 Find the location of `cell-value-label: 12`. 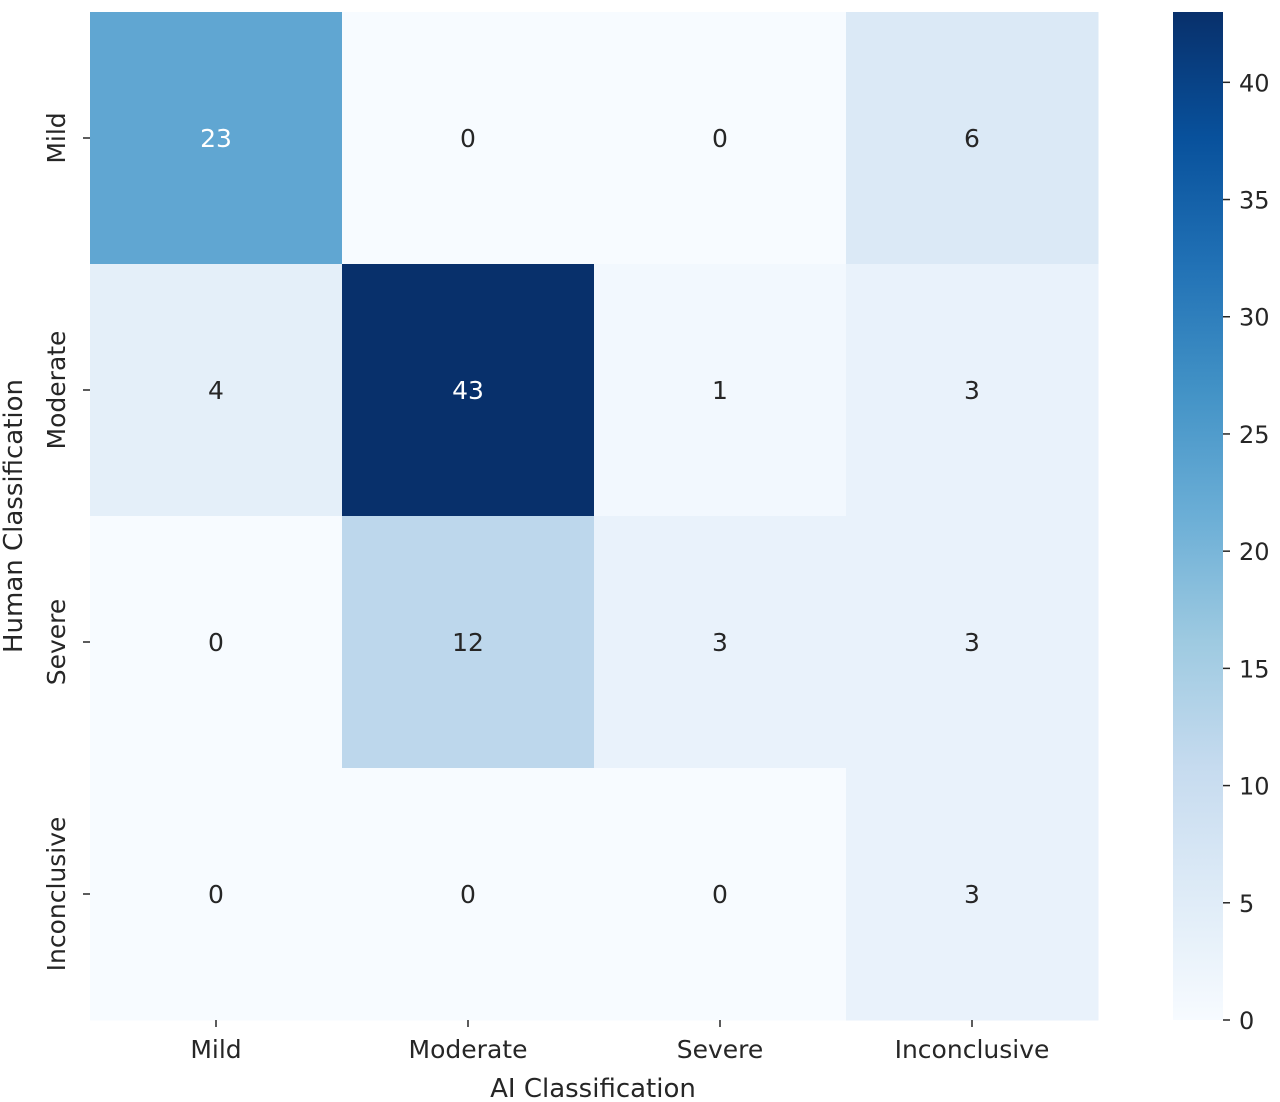

cell-value-label: 12 is located at coordinates (468, 642).